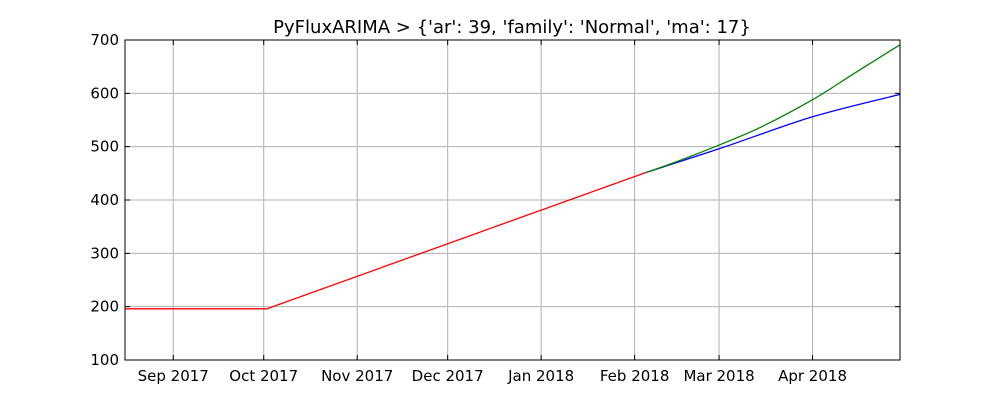 The height and width of the screenshot is (400, 1000). Describe the element at coordinates (104, 93) in the screenshot. I see `y-tick-label: 600` at that location.